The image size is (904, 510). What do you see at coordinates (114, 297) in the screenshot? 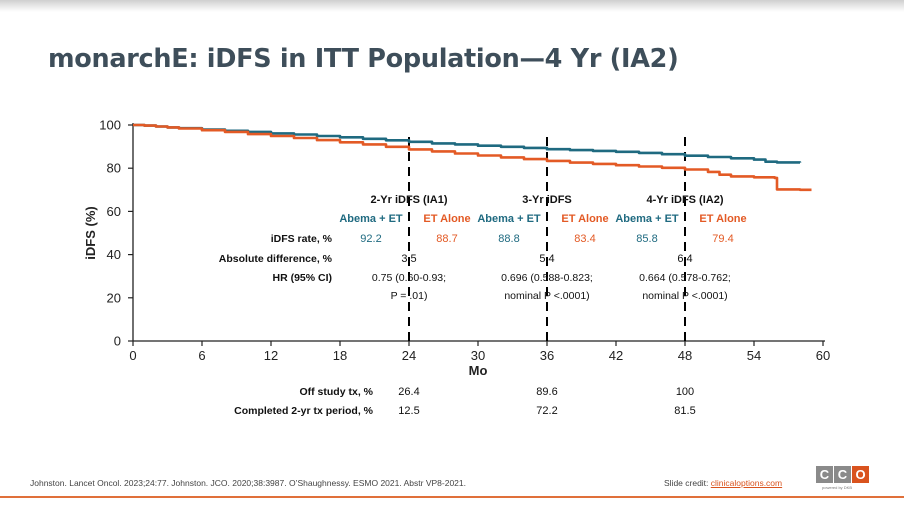
I see `y-tick-label: 20` at bounding box center [114, 297].